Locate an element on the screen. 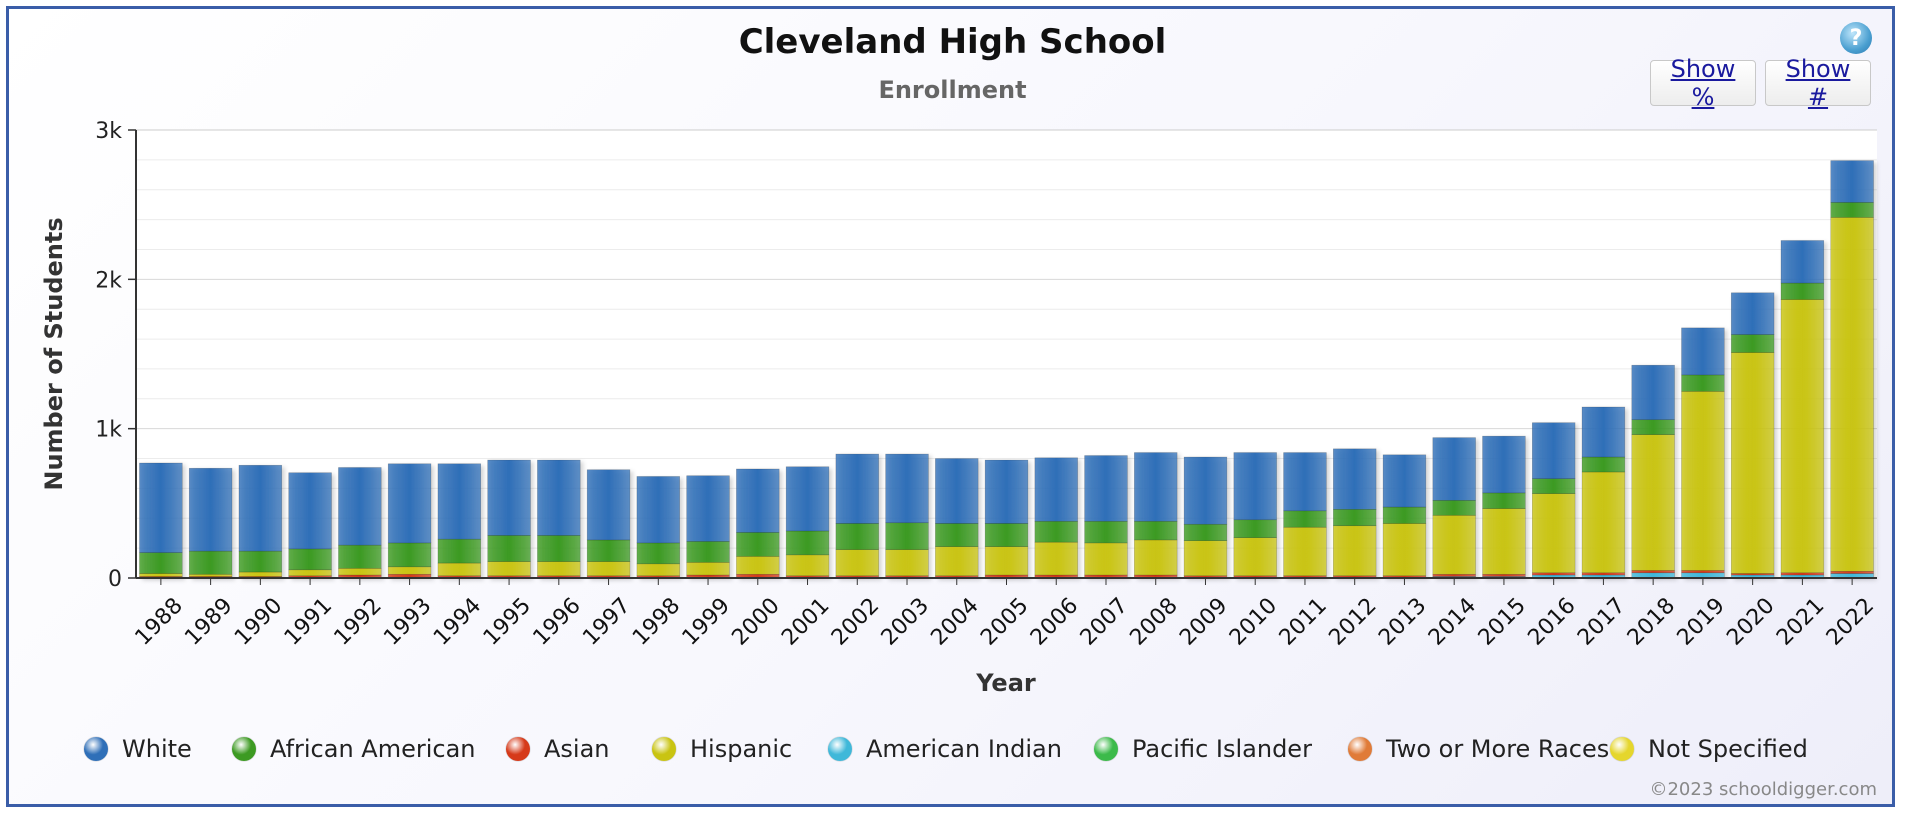  bar-stack-1990 is located at coordinates (260, 521).